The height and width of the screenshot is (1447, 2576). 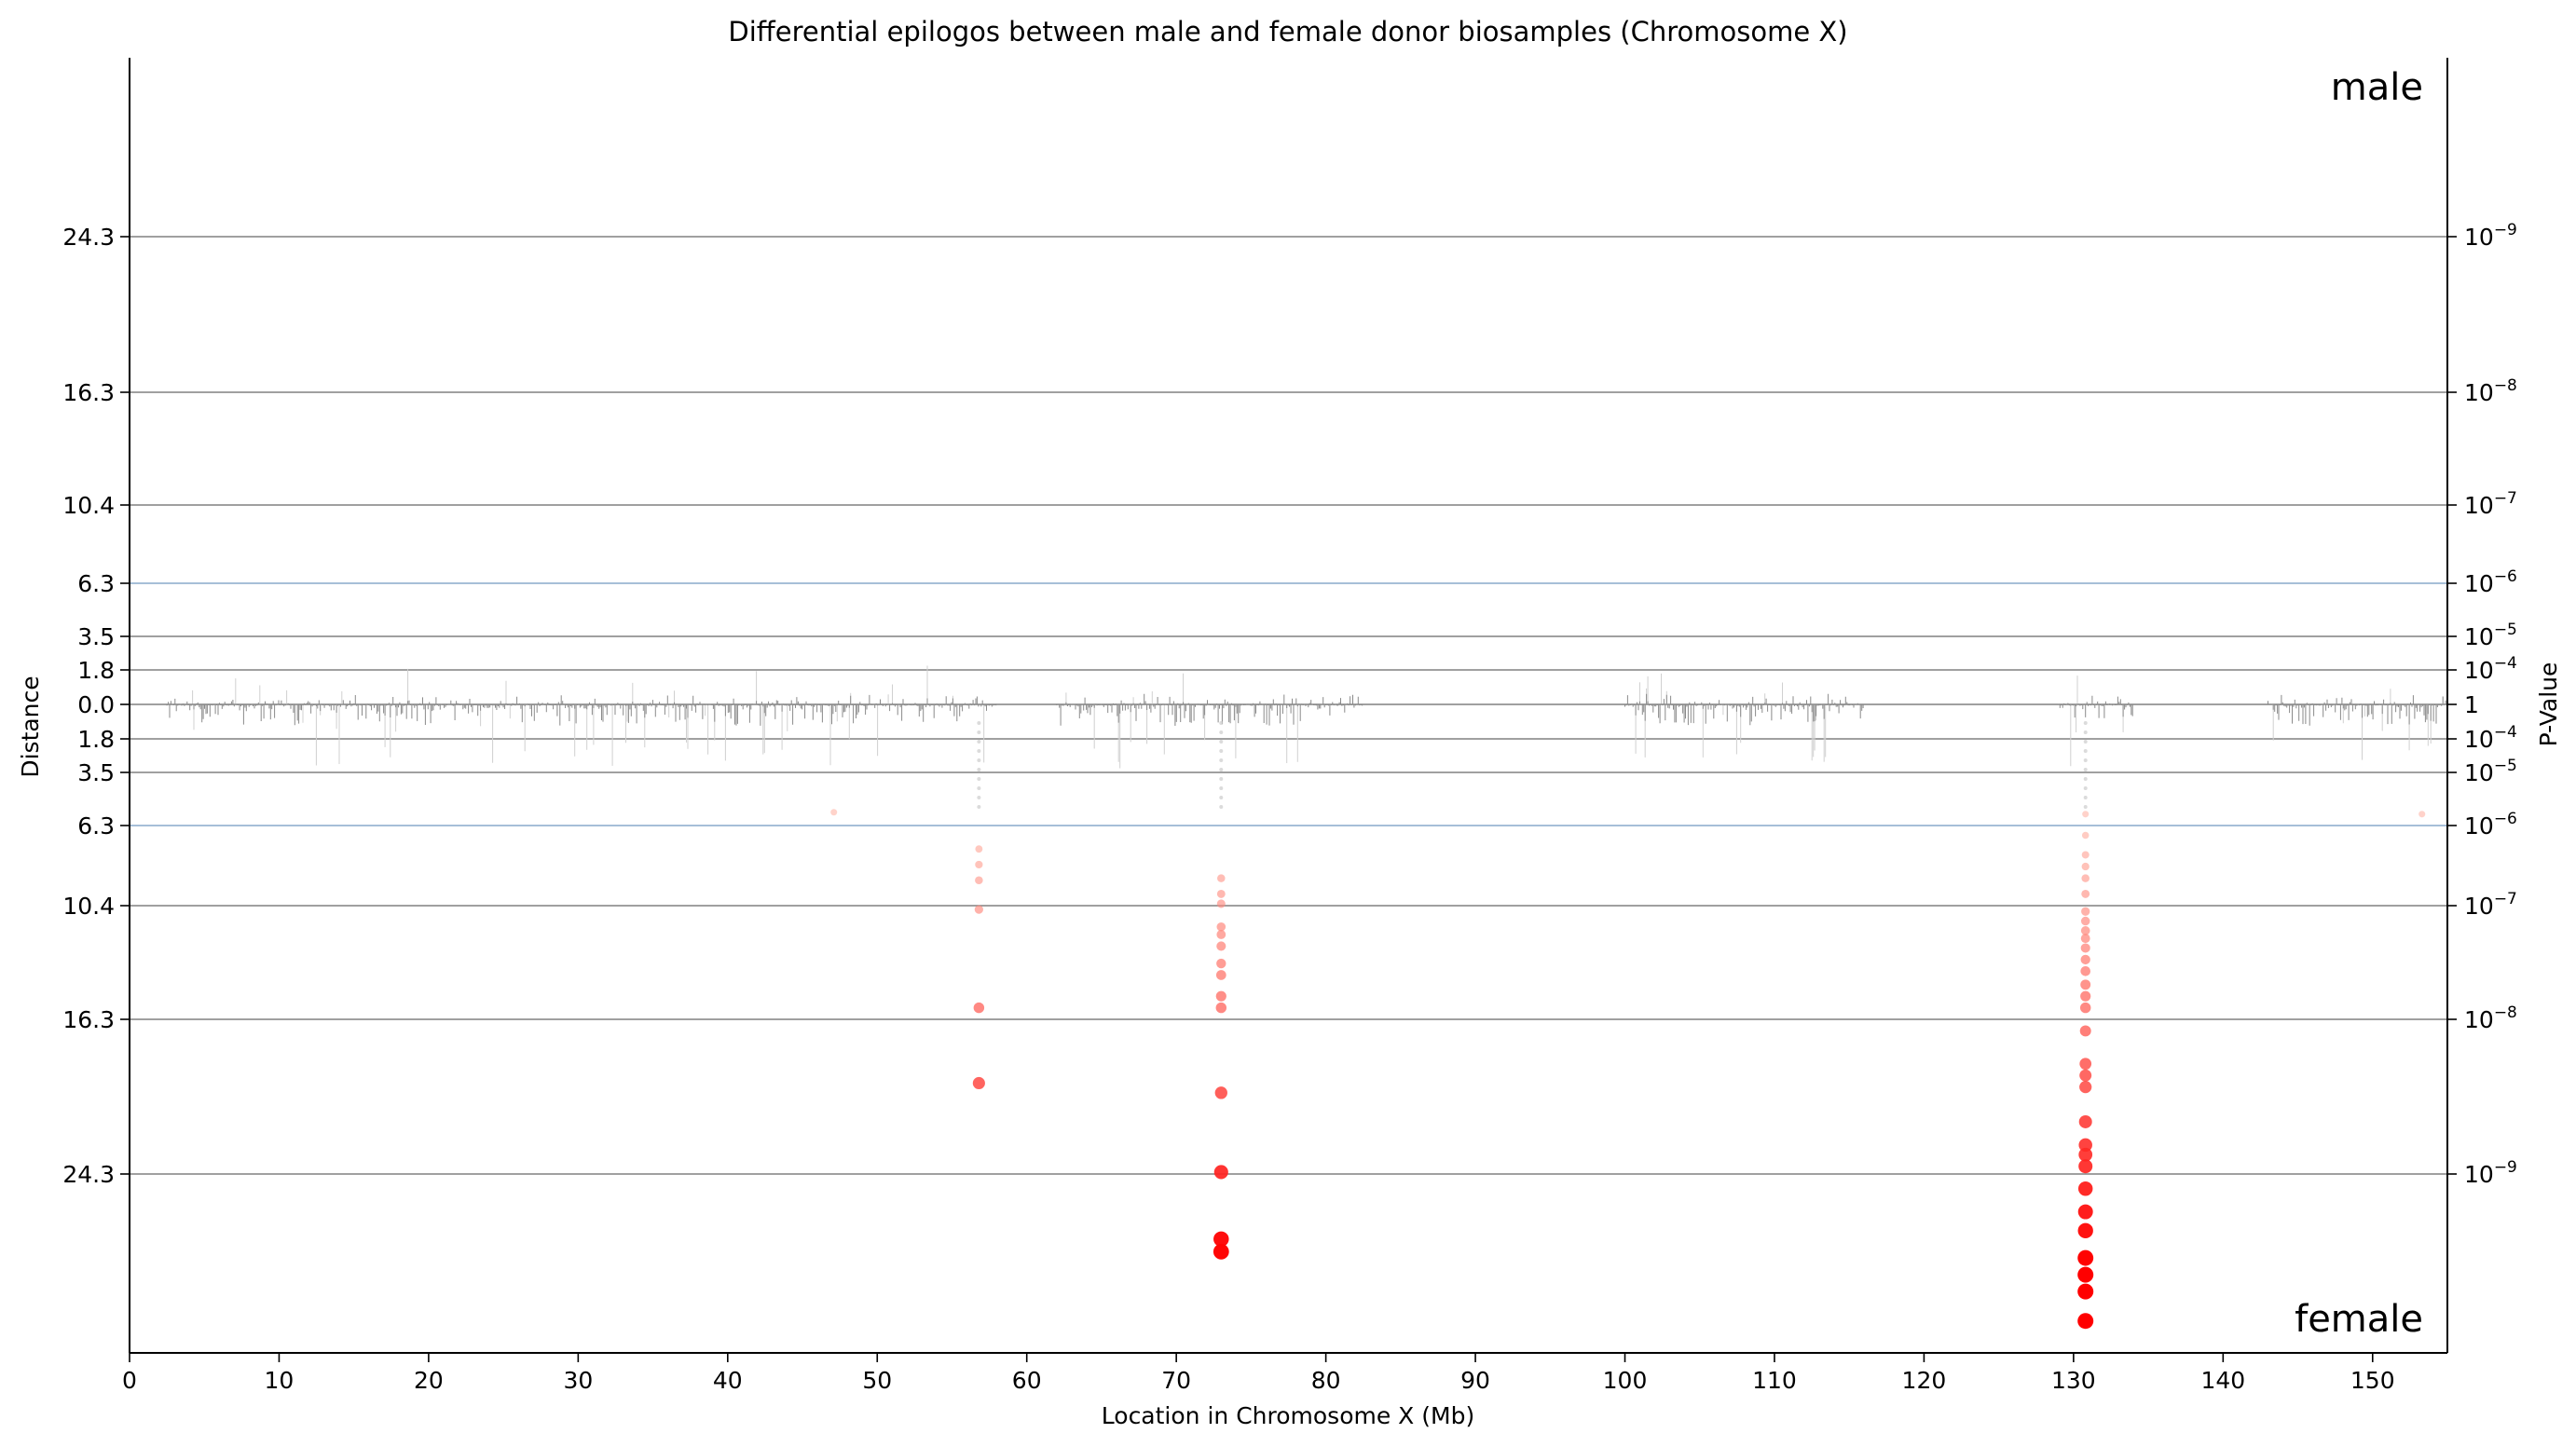 What do you see at coordinates (2073, 1380) in the screenshot?
I see `x-tick-label: 130` at bounding box center [2073, 1380].